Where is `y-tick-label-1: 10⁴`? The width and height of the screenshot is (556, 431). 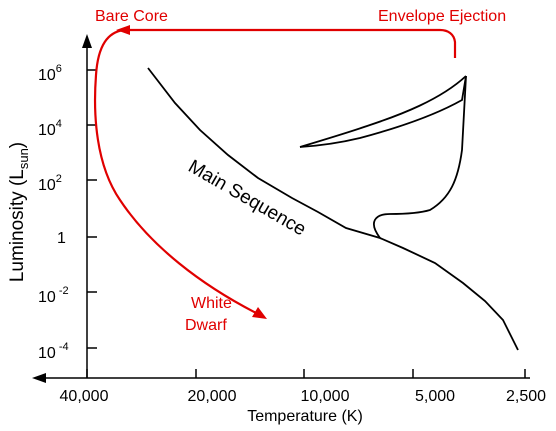
y-tick-label-1: 10⁴ is located at coordinates (50, 128).